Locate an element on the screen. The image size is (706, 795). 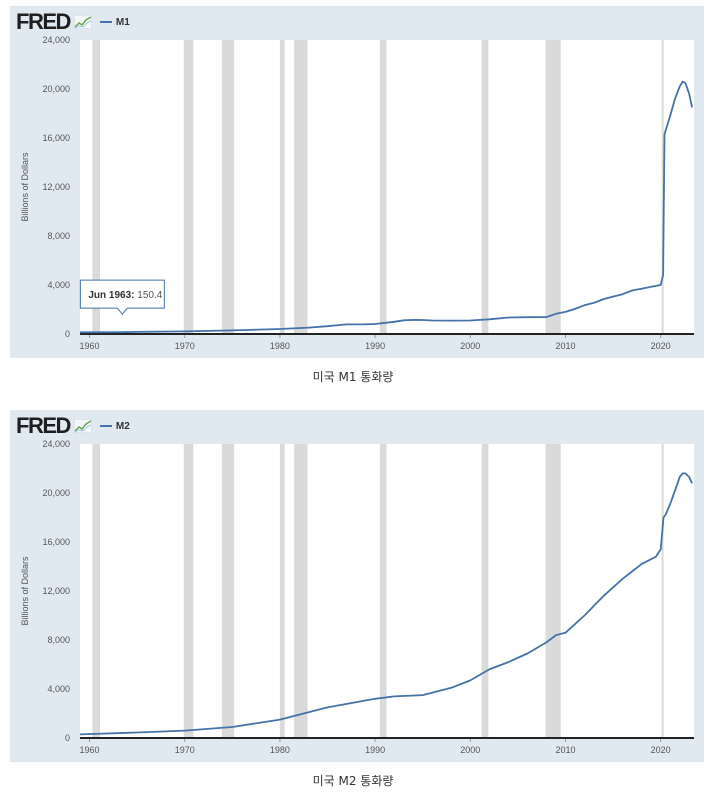
legend: M1 is located at coordinates (114, 22).